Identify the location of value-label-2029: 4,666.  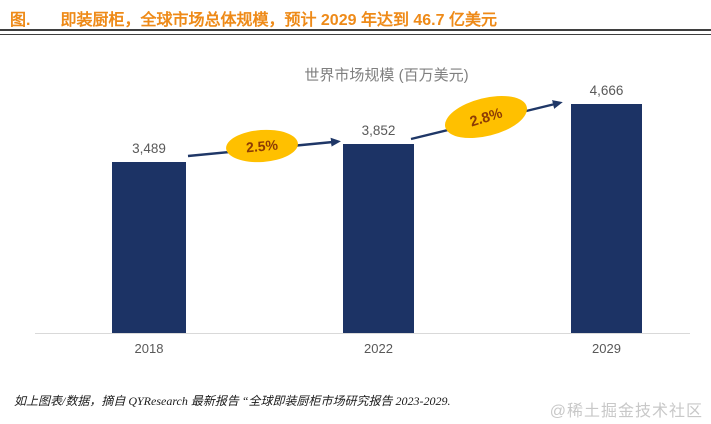
(606, 90).